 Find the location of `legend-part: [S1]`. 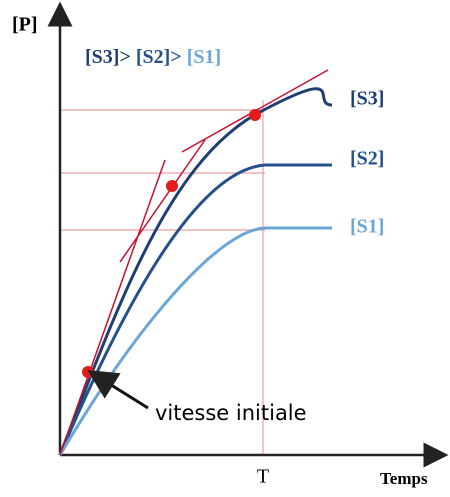

legend-part: [S1] is located at coordinates (204, 57).